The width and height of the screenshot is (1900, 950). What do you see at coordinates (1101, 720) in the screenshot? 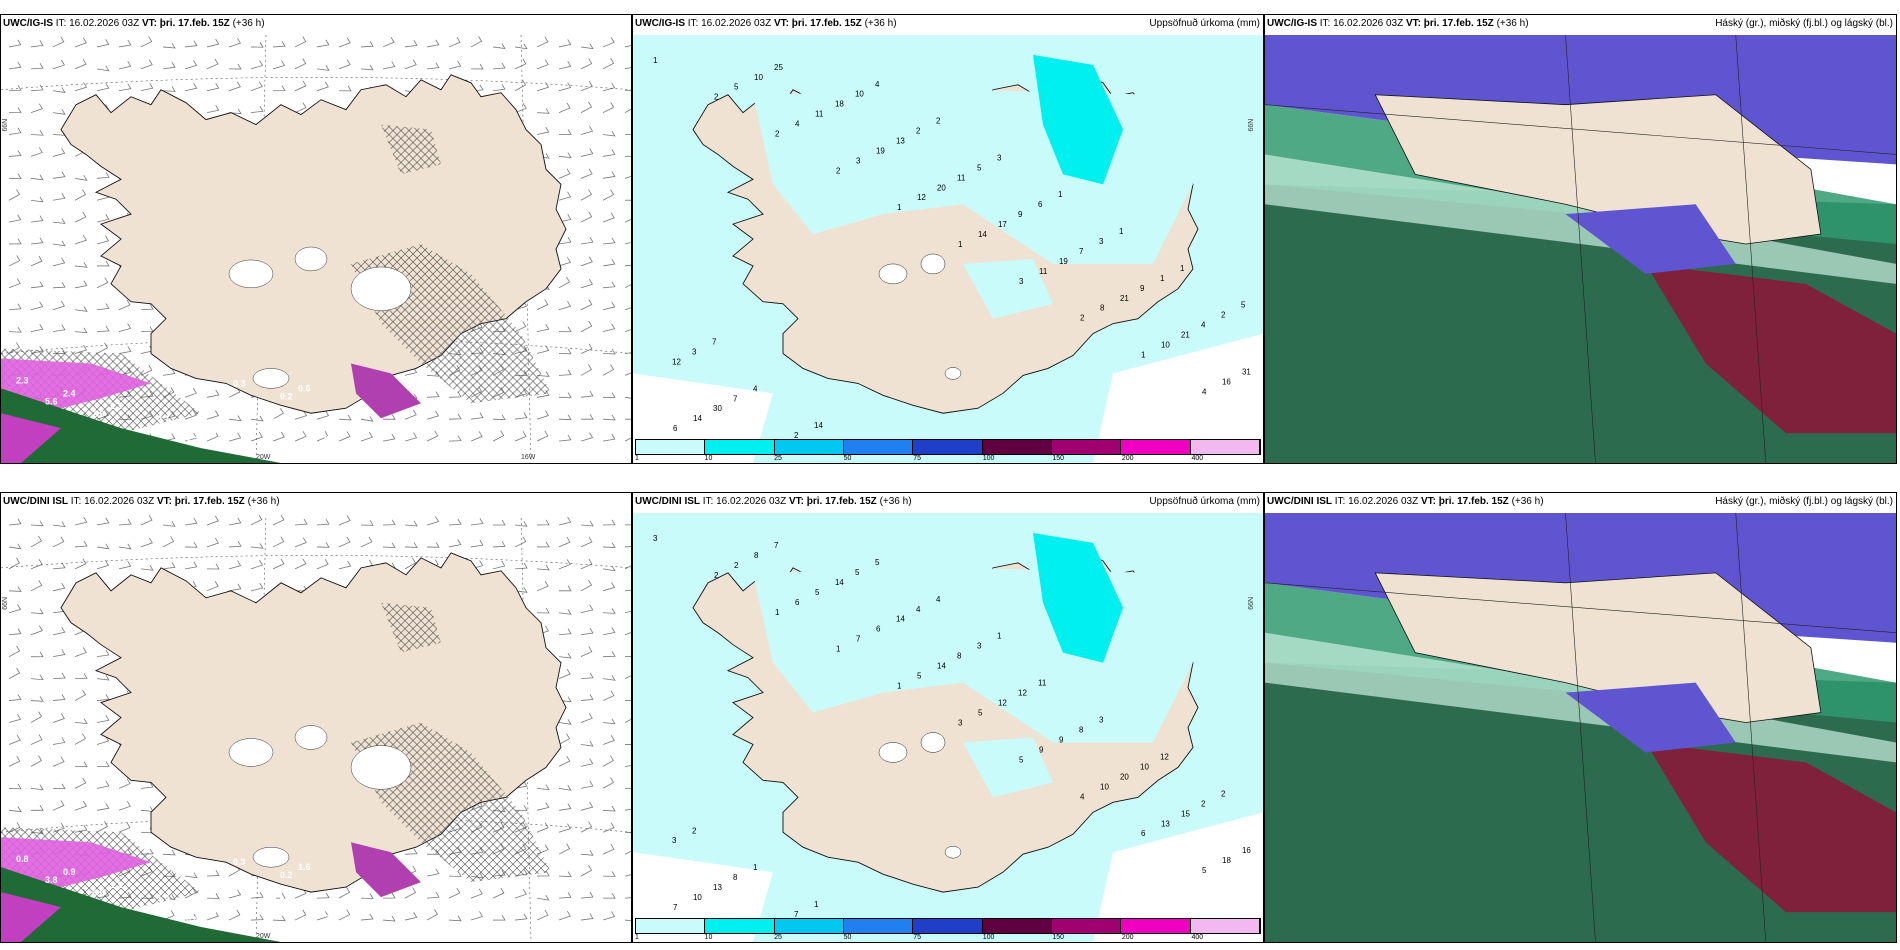
I see `precip-amount-label: 3` at bounding box center [1101, 720].